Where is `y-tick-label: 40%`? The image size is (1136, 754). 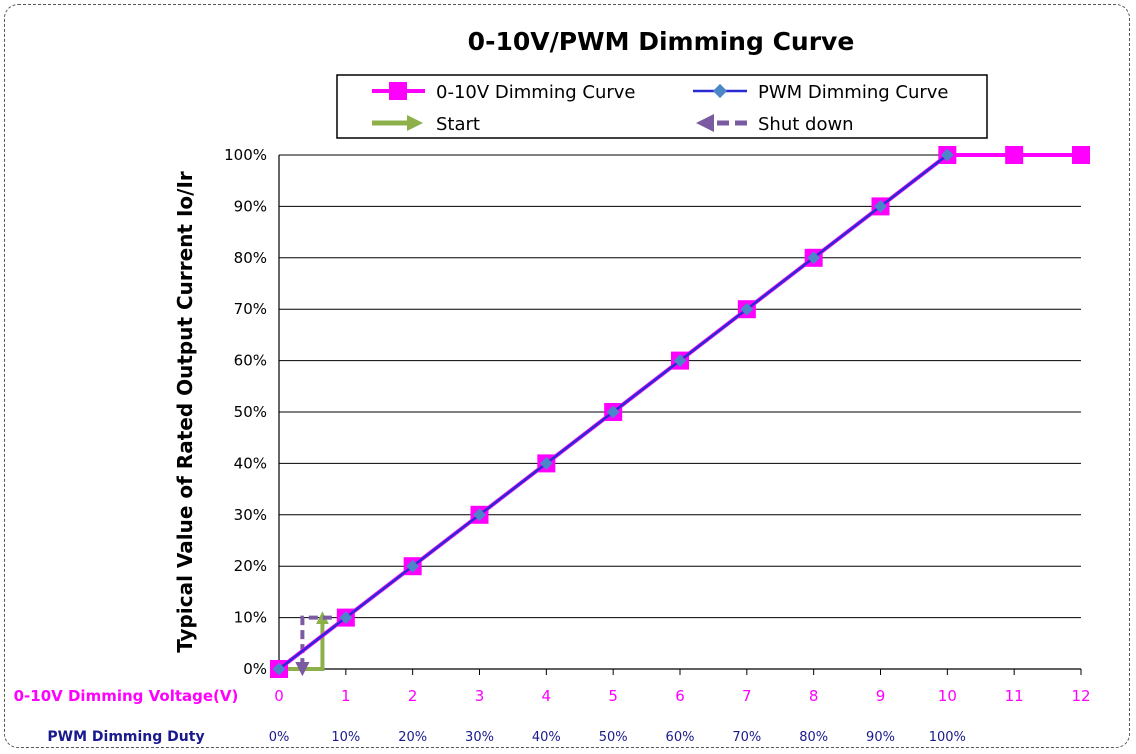 y-tick-label: 40% is located at coordinates (250, 463).